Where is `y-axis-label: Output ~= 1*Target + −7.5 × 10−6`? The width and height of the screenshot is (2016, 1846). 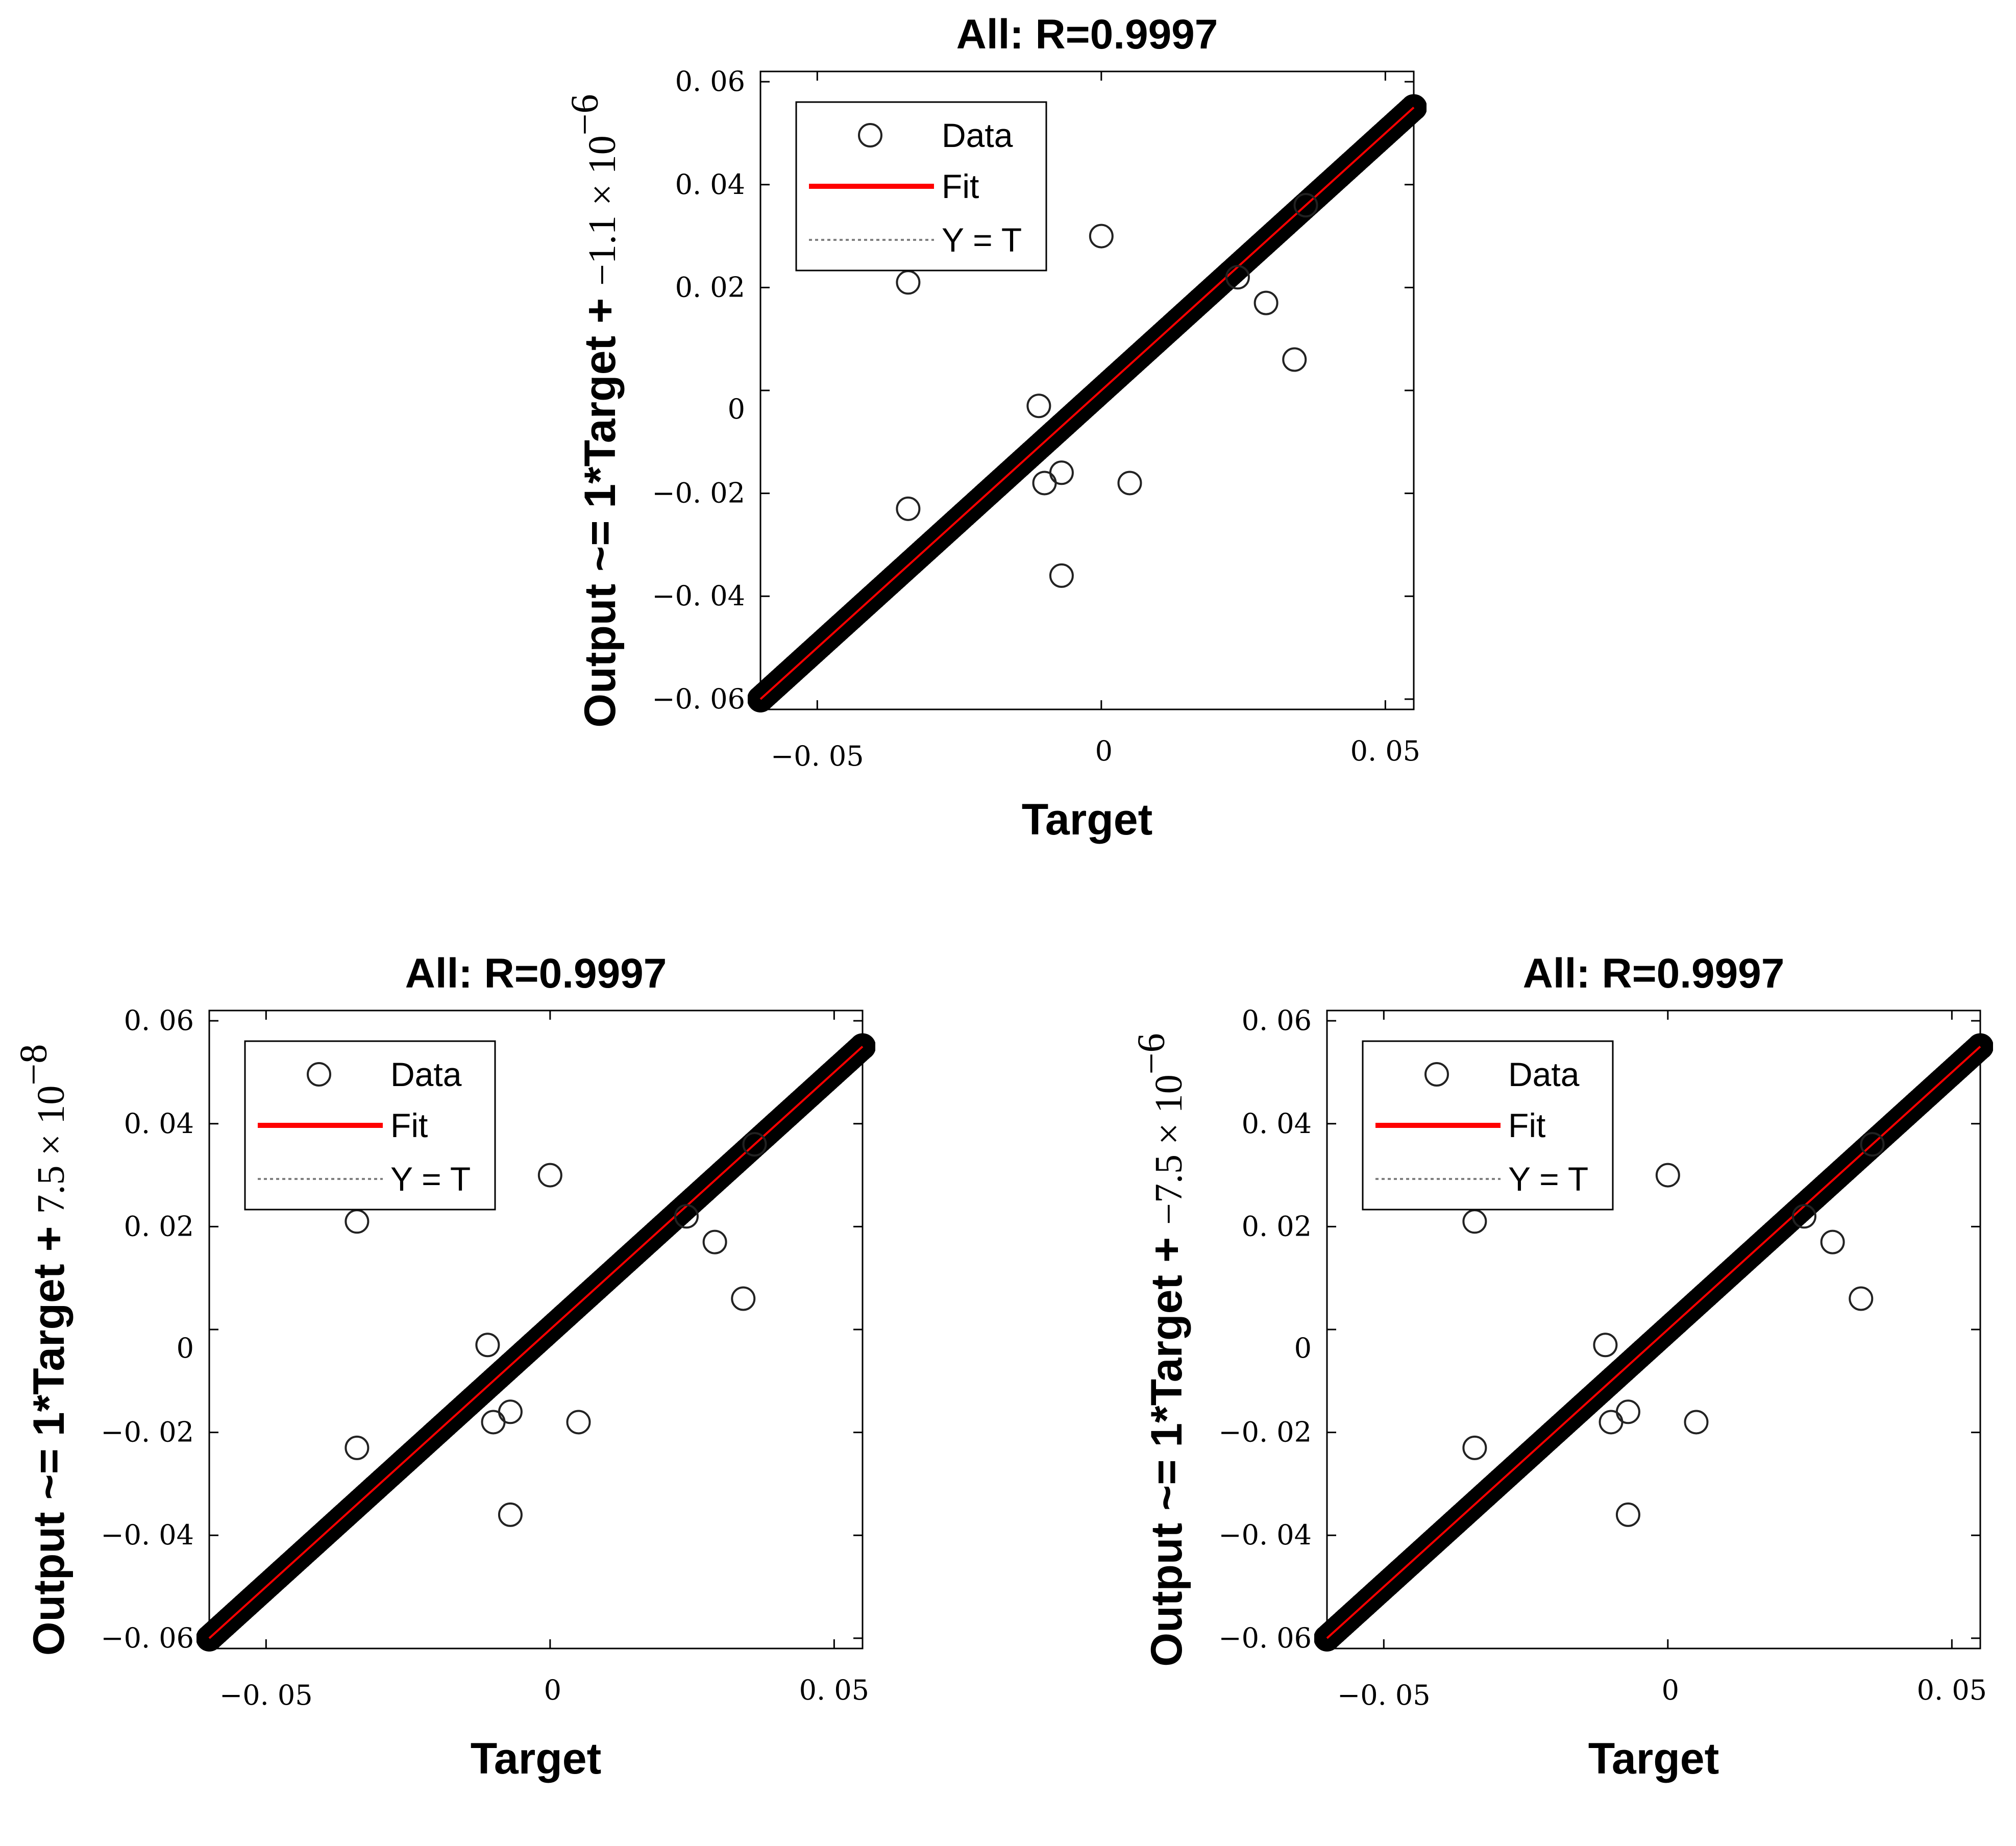
y-axis-label: Output ~= 1*Target + −7.5 × 10−6 is located at coordinates (1160, 1349).